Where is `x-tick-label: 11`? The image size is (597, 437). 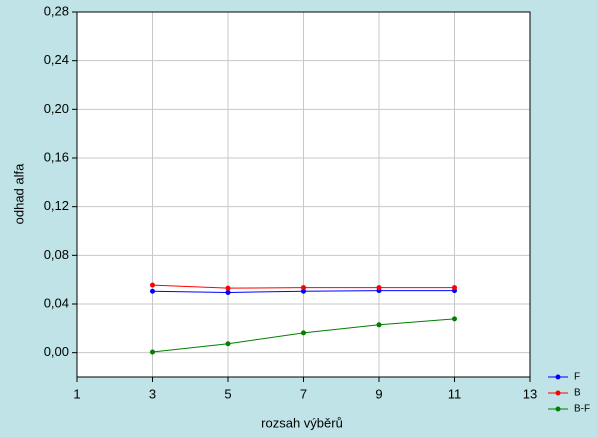
x-tick-label: 11 is located at coordinates (455, 393).